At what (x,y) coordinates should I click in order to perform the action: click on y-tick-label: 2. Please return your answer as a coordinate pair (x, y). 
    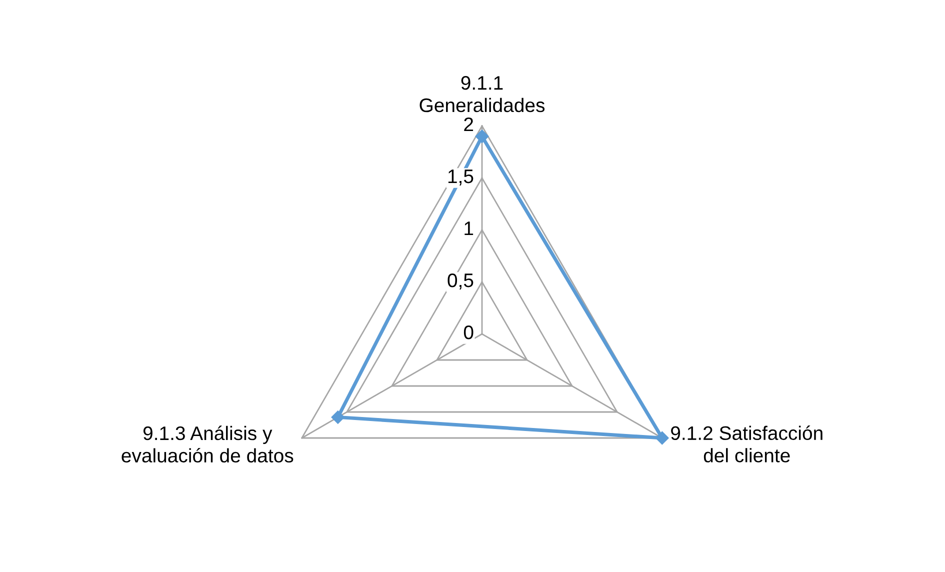
    Looking at the image, I should click on (469, 124).